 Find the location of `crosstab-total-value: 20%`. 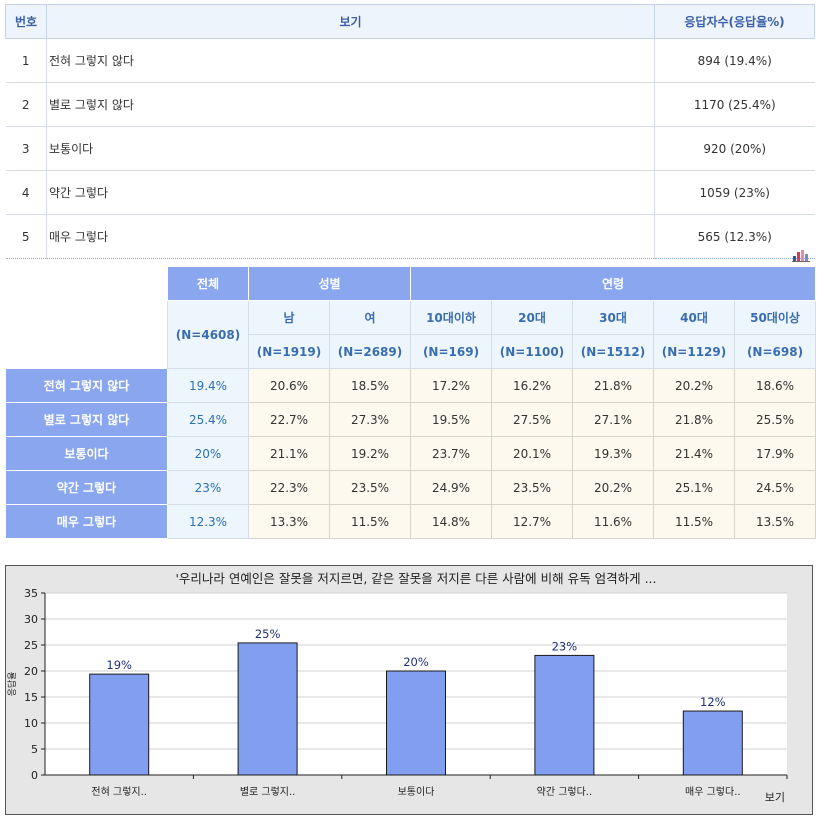

crosstab-total-value: 20% is located at coordinates (208, 453).